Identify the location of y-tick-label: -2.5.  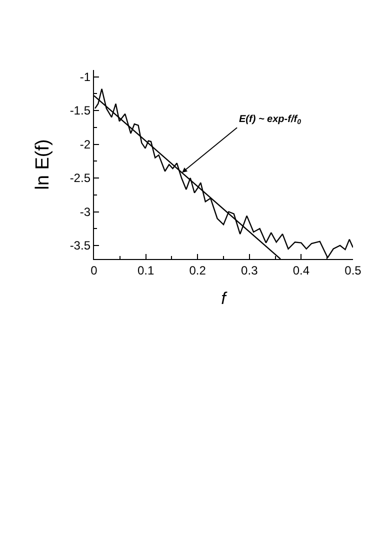
(80, 178).